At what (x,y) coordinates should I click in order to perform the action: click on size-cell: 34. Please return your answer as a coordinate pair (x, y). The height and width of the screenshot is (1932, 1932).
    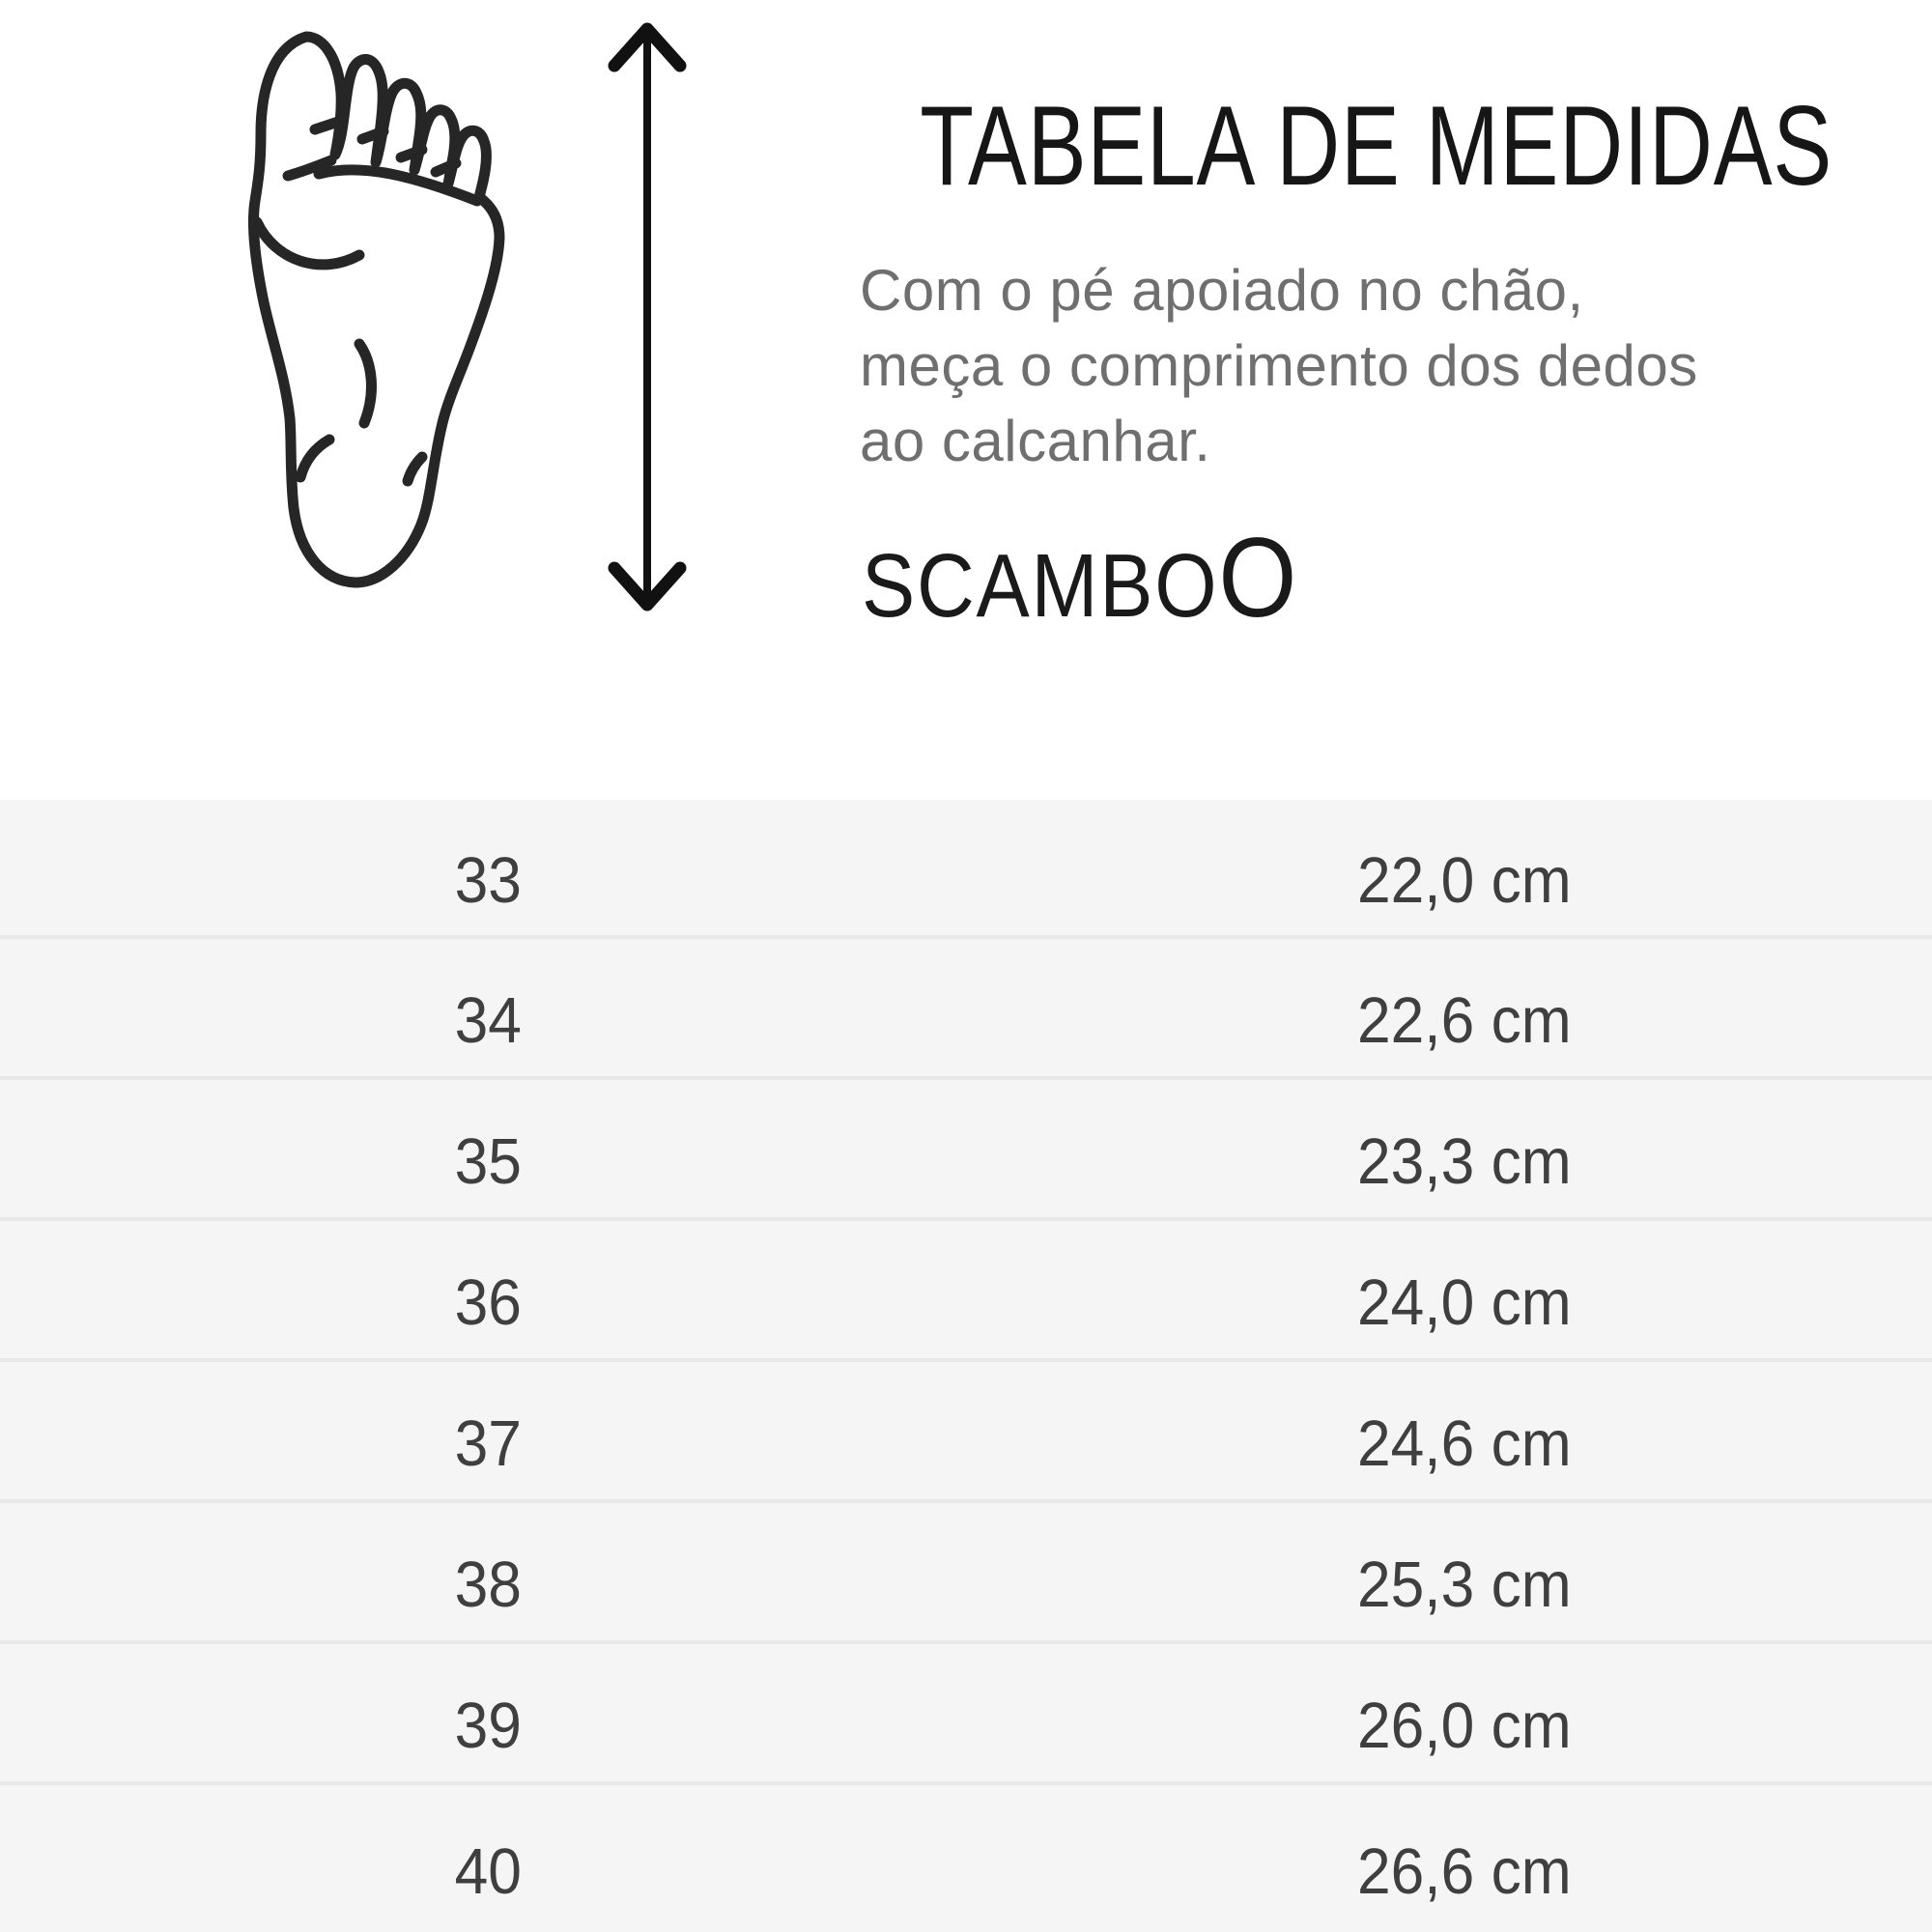
    Looking at the image, I should click on (488, 1020).